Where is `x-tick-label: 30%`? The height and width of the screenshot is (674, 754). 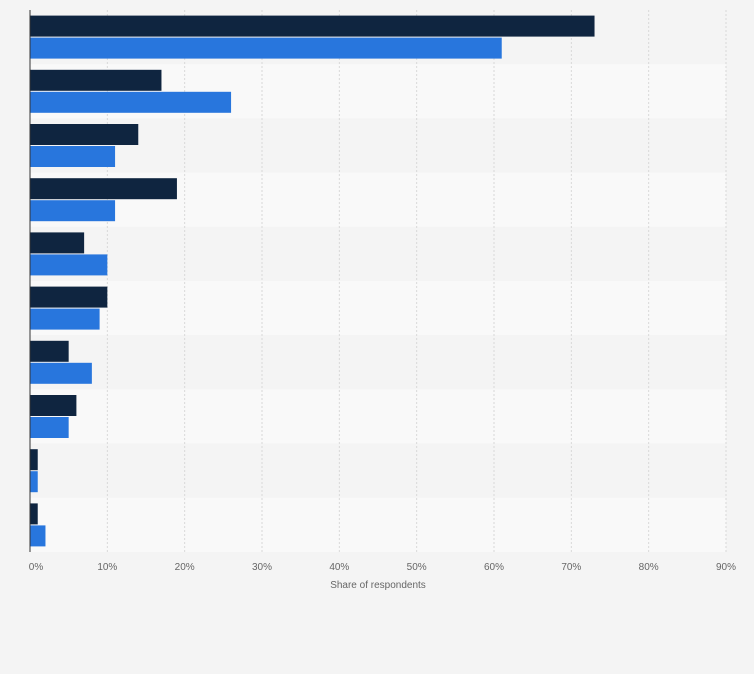
x-tick-label: 30% is located at coordinates (262, 567).